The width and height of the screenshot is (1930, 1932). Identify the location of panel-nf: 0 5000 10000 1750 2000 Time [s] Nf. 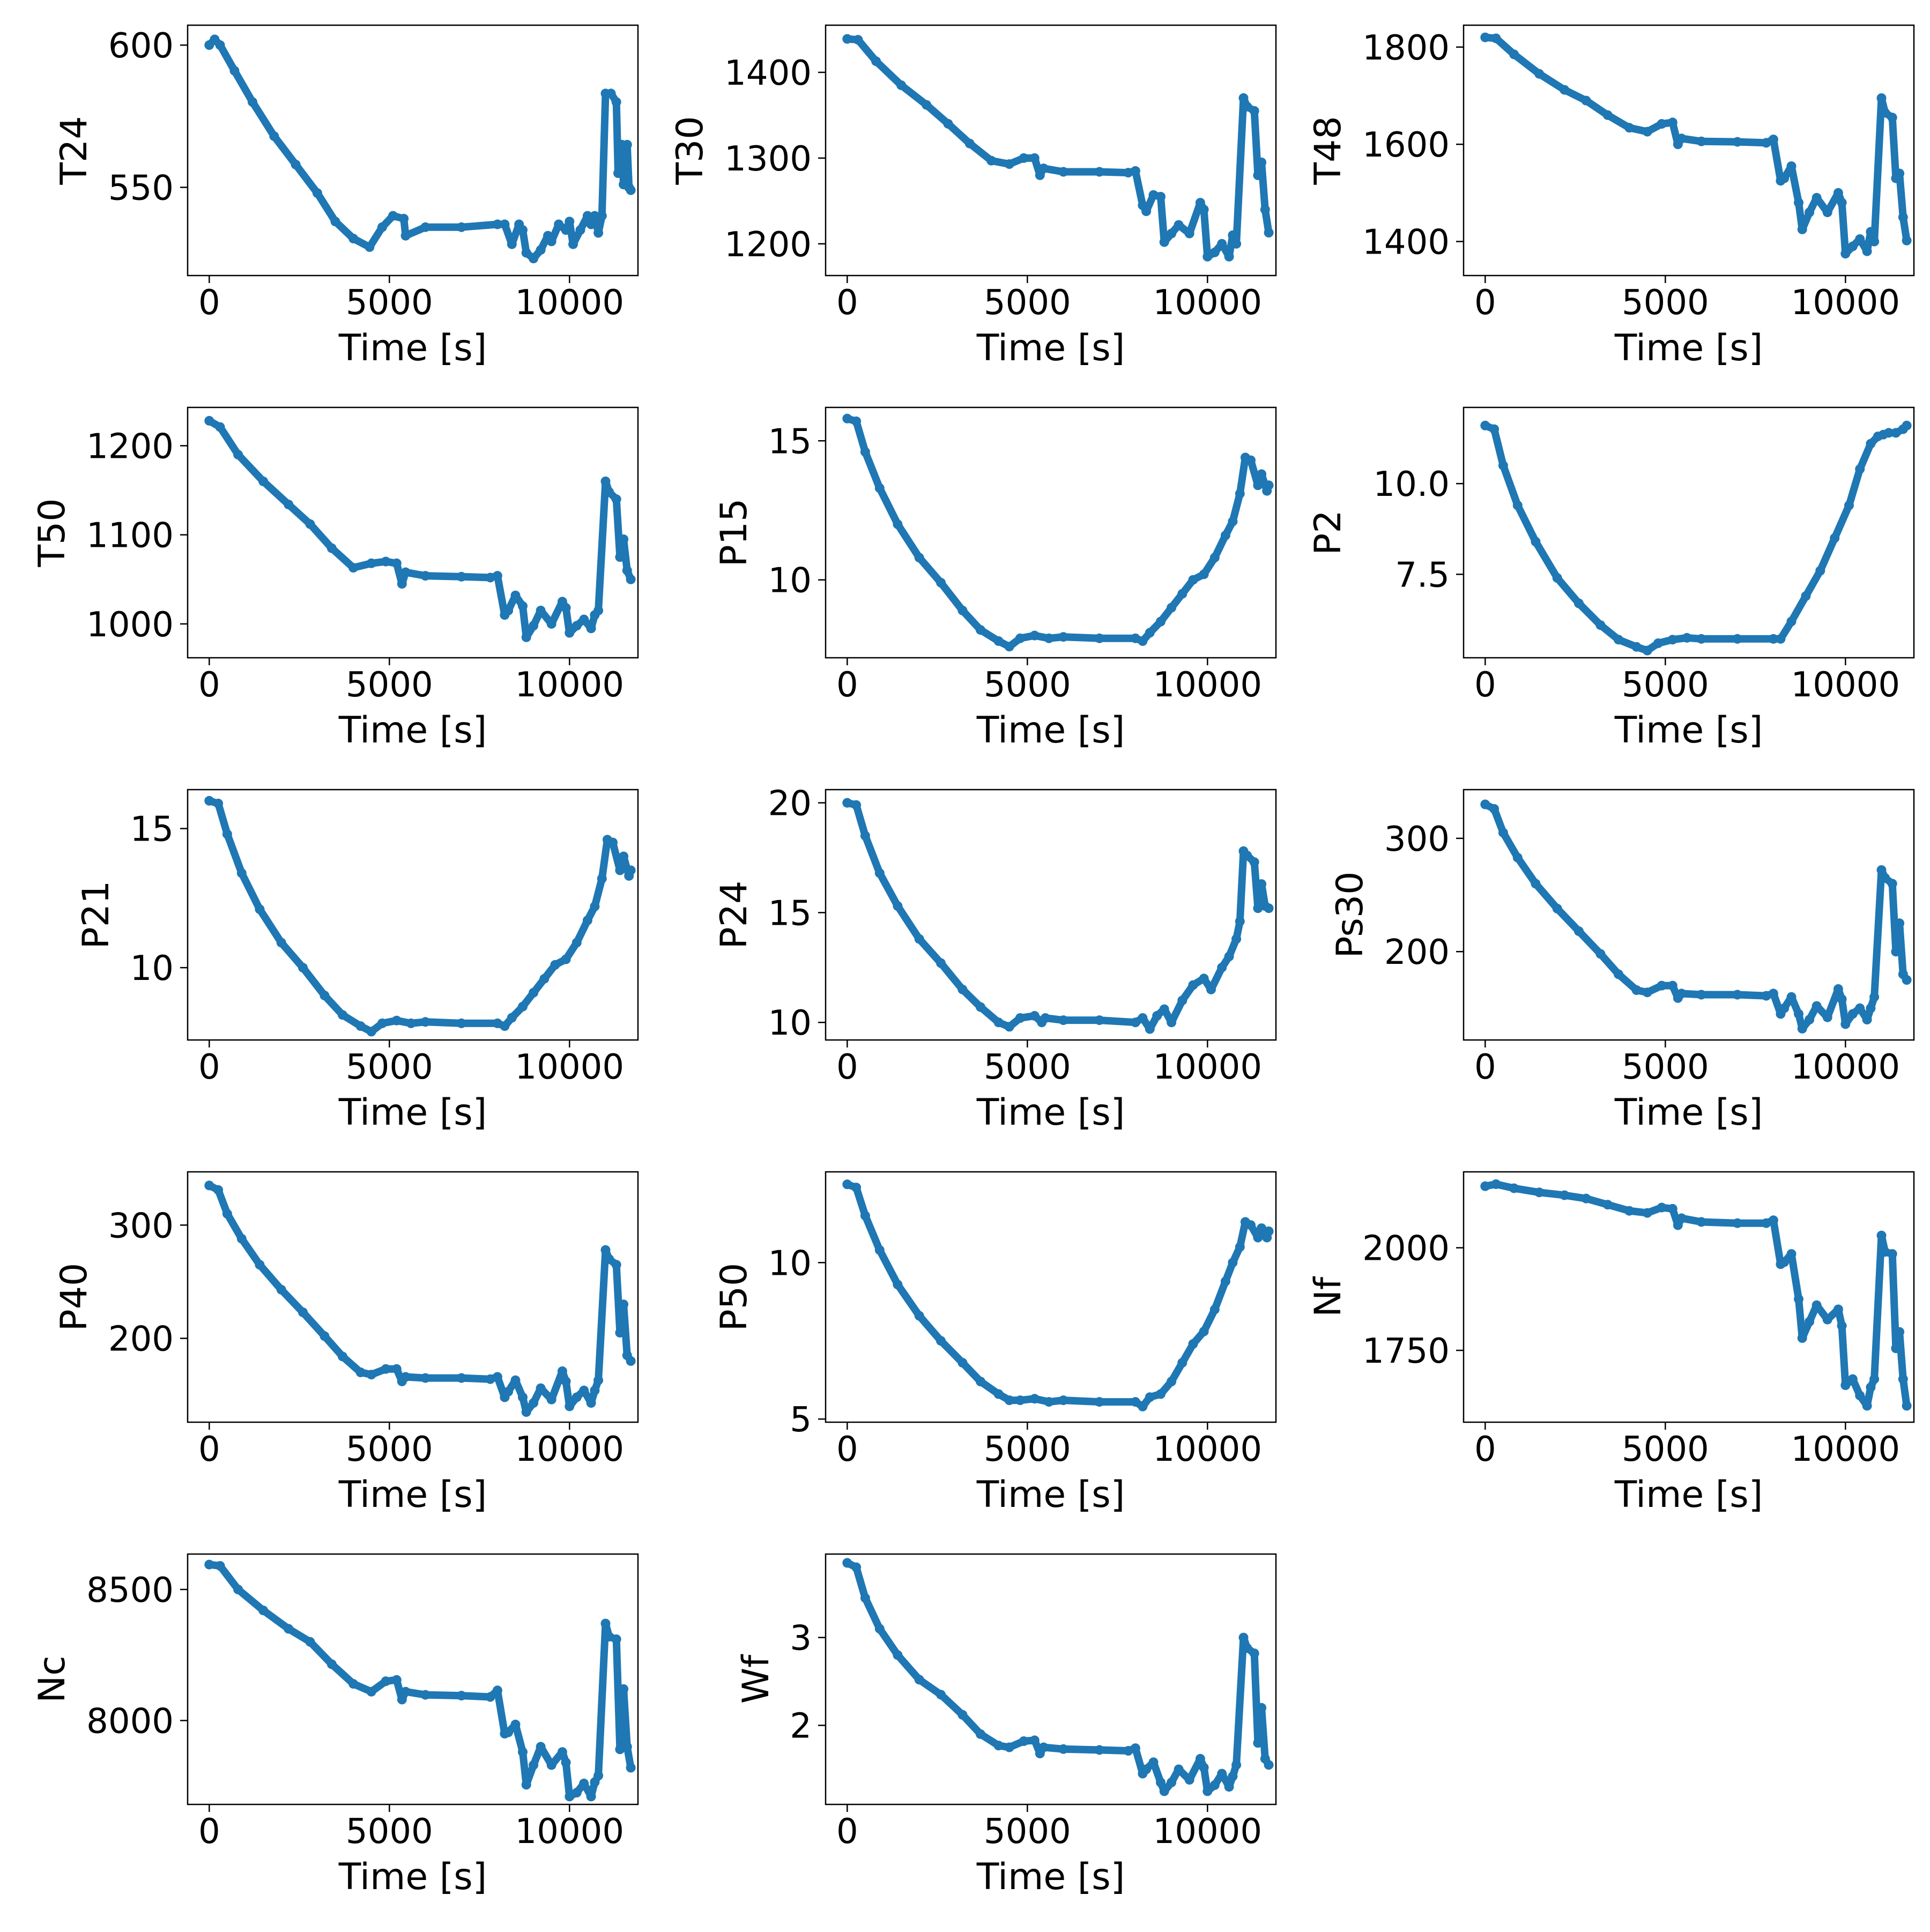
(1611, 1343).